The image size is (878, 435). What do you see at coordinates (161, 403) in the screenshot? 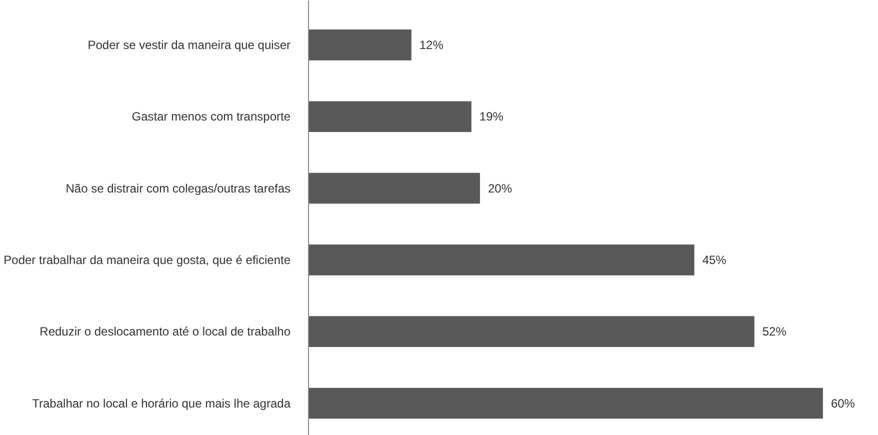
I see `y-tick-label: Trabalhar no local e horário que mais lhe agrada` at bounding box center [161, 403].